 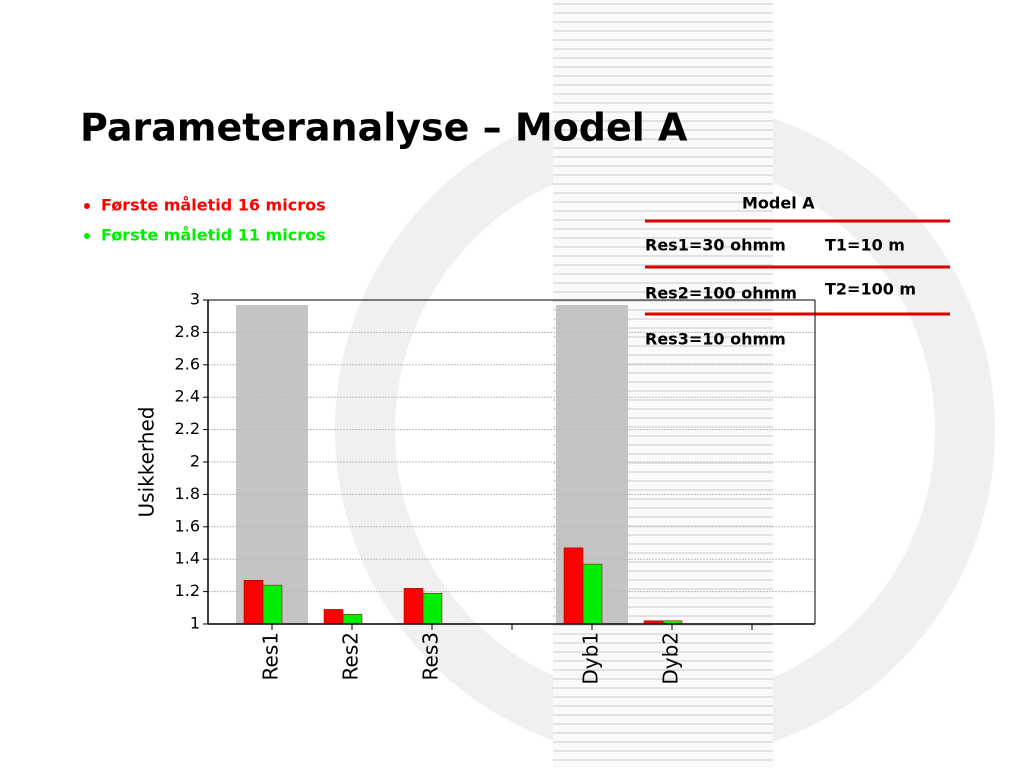 I want to click on y-tick-label: 2.6, so click(x=187, y=363).